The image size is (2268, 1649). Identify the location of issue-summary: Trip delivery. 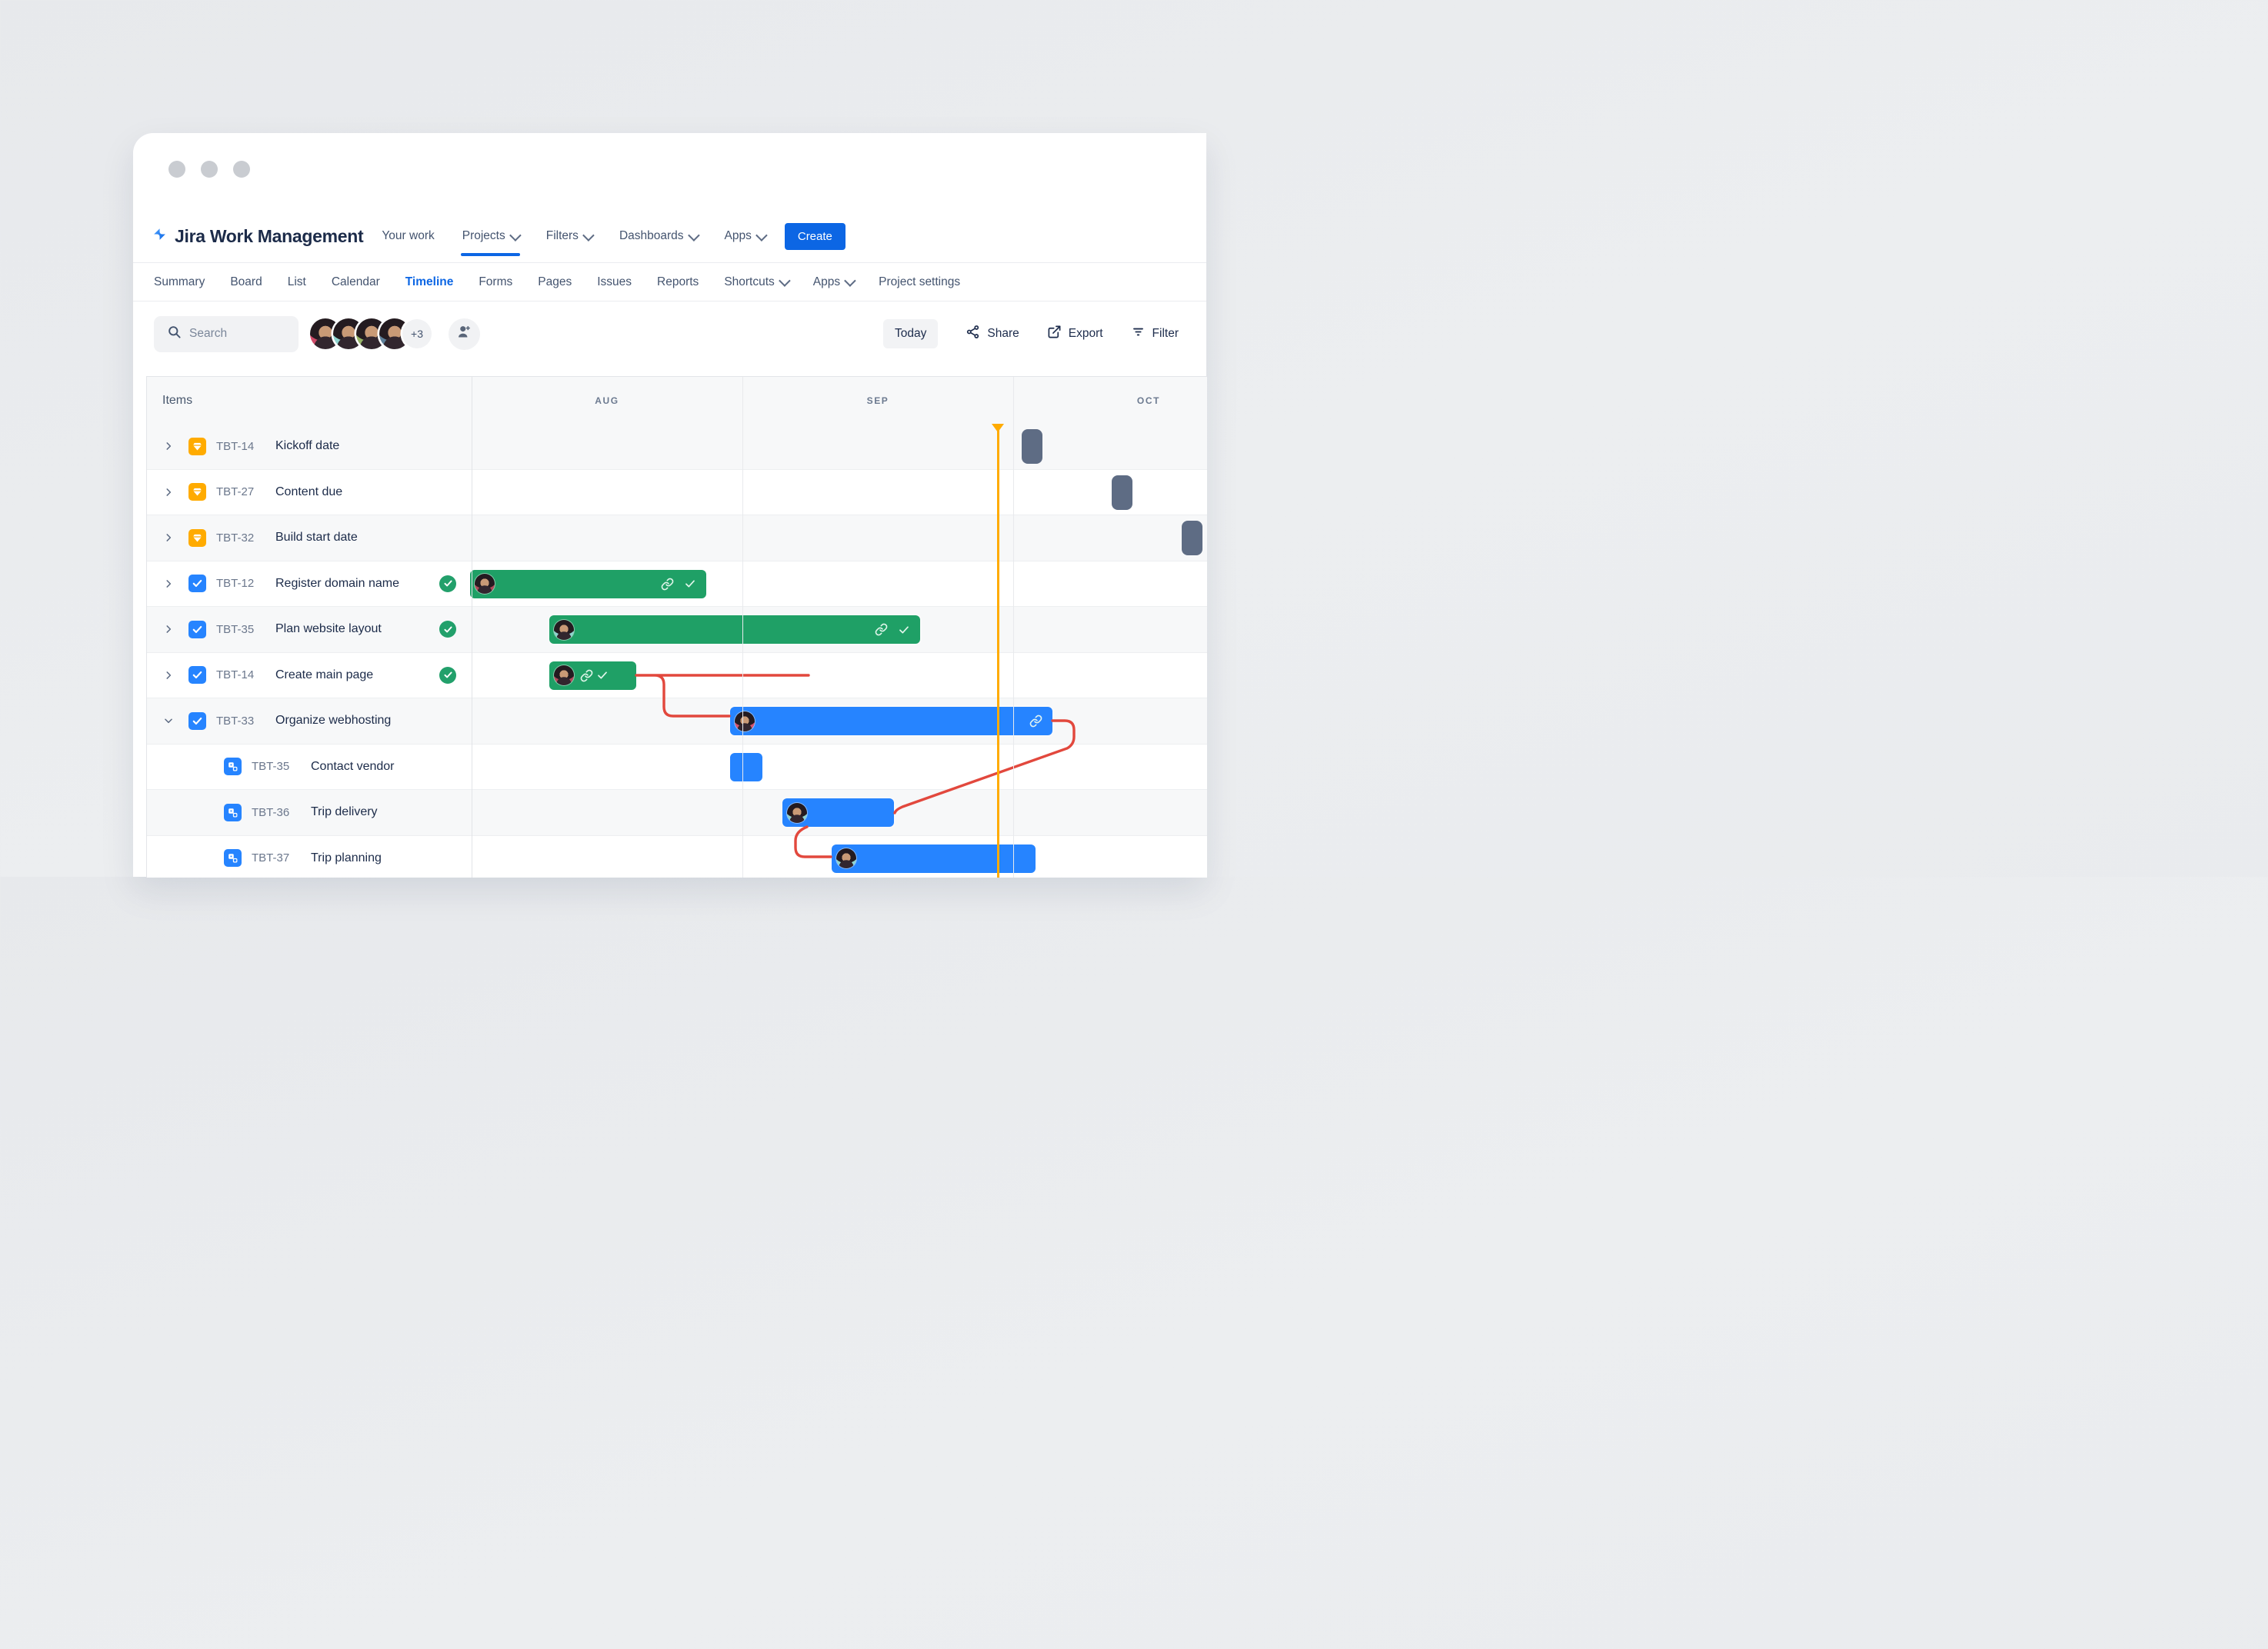
(345, 812).